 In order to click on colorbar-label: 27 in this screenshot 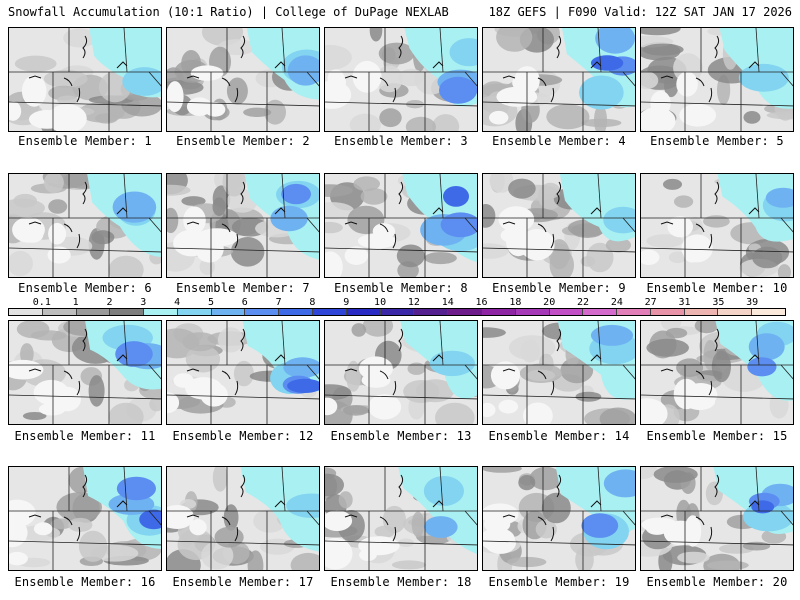, I will do `click(650, 302)`.